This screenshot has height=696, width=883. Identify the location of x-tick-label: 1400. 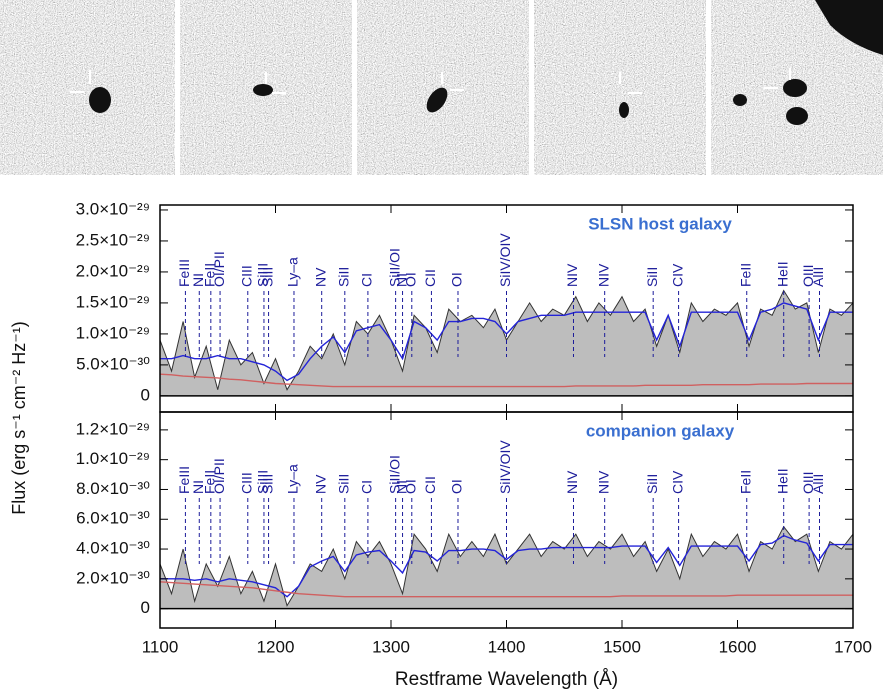
(507, 646).